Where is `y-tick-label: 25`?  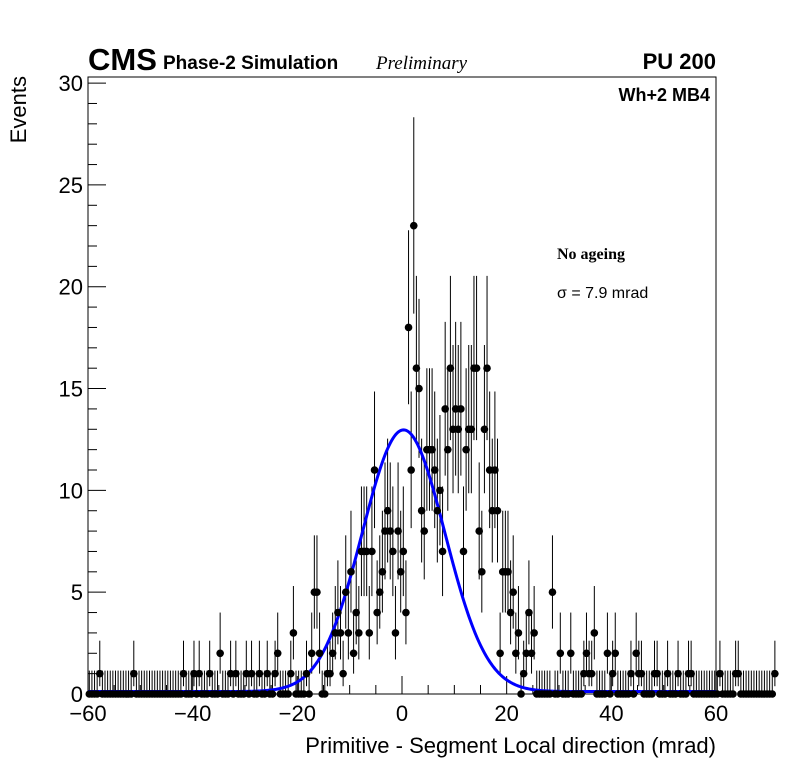
y-tick-label: 25 is located at coordinates (71, 185).